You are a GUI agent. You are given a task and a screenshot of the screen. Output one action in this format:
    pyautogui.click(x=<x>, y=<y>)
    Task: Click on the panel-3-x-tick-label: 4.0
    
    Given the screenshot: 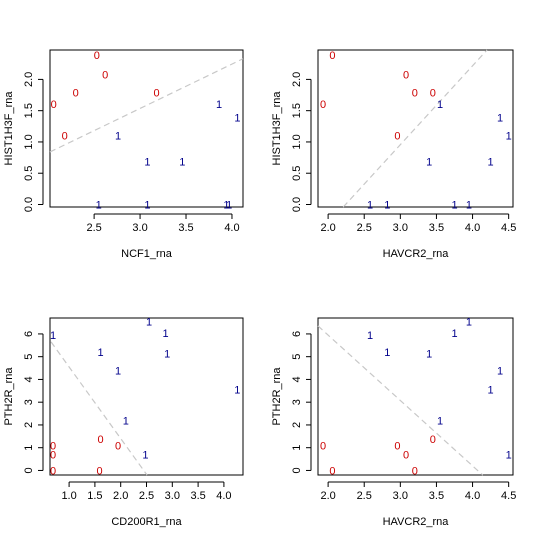 What is the action you would take?
    pyautogui.click(x=223, y=496)
    